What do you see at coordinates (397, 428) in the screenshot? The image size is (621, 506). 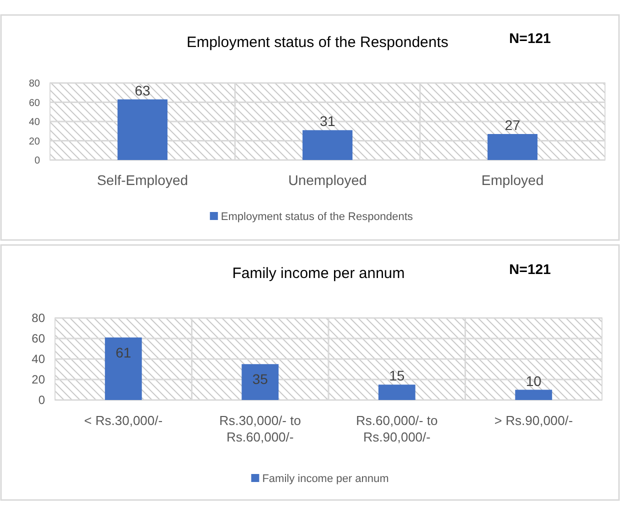 I see `x-tick-label: Rs.60,000/- to Rs.90,000/-` at bounding box center [397, 428].